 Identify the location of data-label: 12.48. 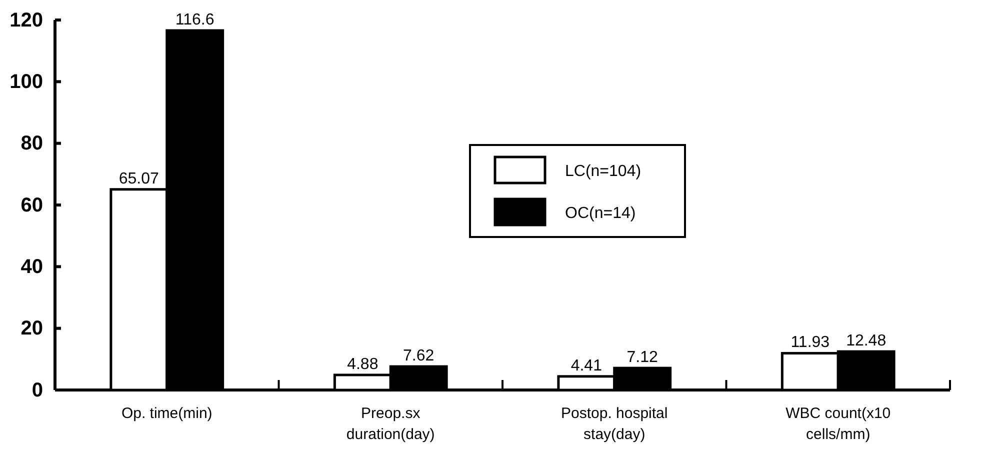
(866, 341).